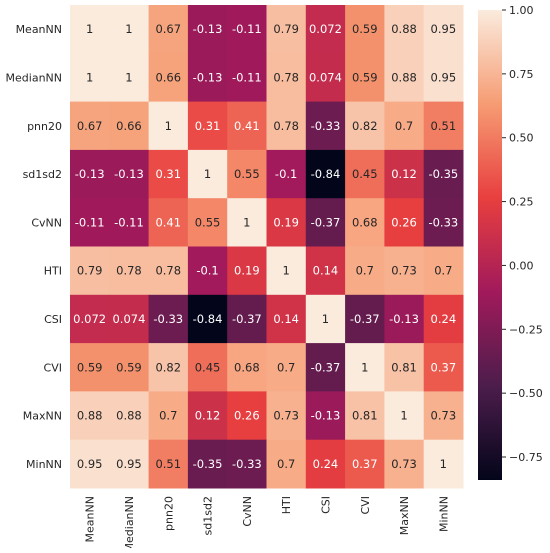 The height and width of the screenshot is (553, 550). I want to click on cell-value-label: 0.45, so click(208, 367).